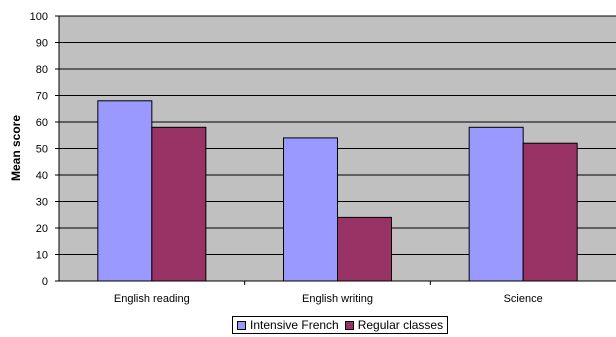 This screenshot has height=337, width=616. What do you see at coordinates (294, 325) in the screenshot?
I see `legend-label: Intensive French` at bounding box center [294, 325].